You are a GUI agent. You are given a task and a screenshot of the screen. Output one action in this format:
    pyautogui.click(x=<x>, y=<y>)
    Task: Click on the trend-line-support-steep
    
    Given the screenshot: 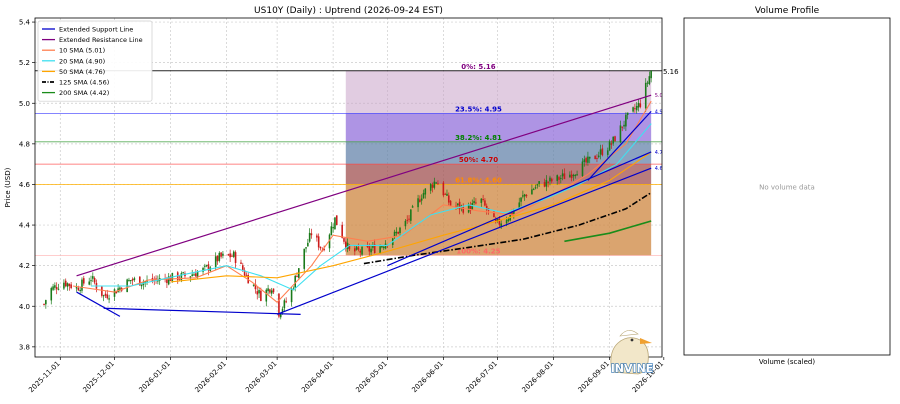 What is the action you would take?
    pyautogui.click(x=619, y=145)
    